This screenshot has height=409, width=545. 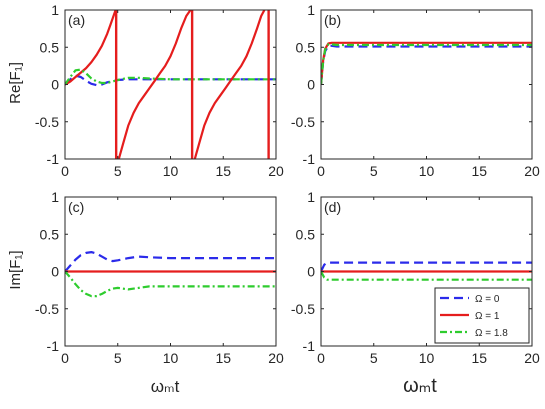 What do you see at coordinates (420, 386) in the screenshot?
I see `xlabel-right: ωₘt` at bounding box center [420, 386].